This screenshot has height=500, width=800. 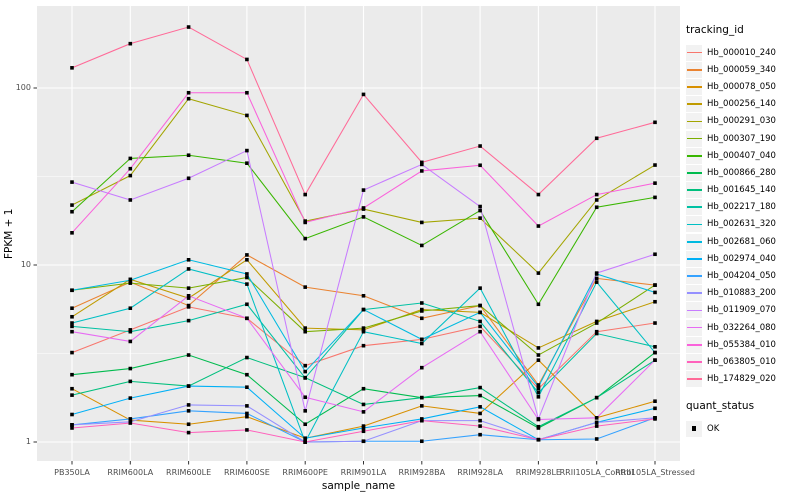 What do you see at coordinates (713, 428) in the screenshot?
I see `quant-status-label: OK` at bounding box center [713, 428].